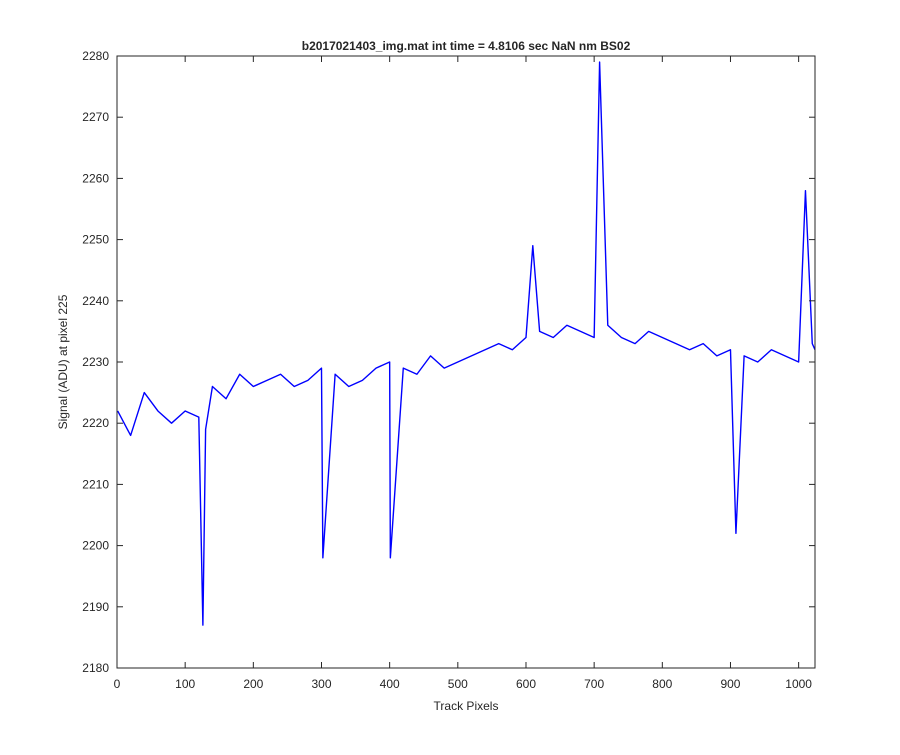 Image resolution: width=900 pixels, height=755 pixels. What do you see at coordinates (321, 684) in the screenshot?
I see `x-tick-label: 300` at bounding box center [321, 684].